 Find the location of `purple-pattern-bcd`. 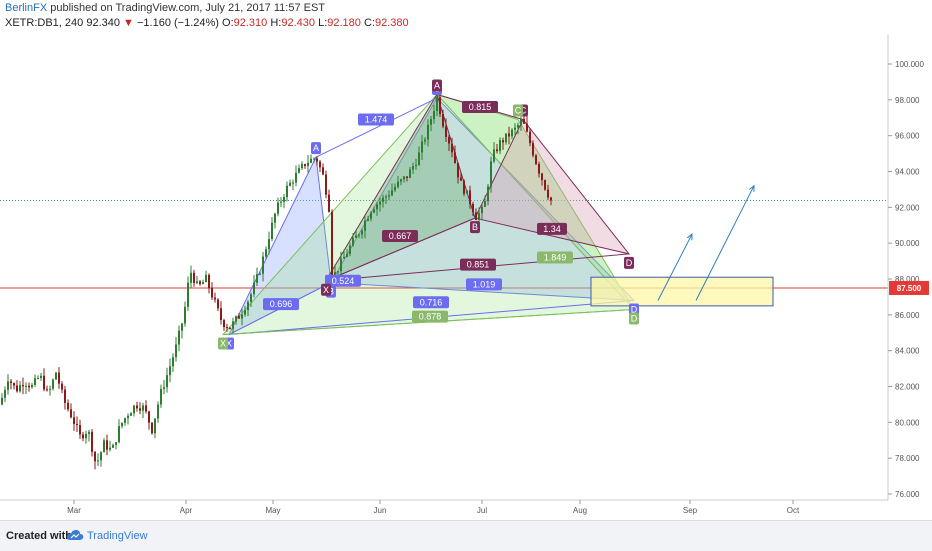

purple-pattern-bcd is located at coordinates (552, 186).